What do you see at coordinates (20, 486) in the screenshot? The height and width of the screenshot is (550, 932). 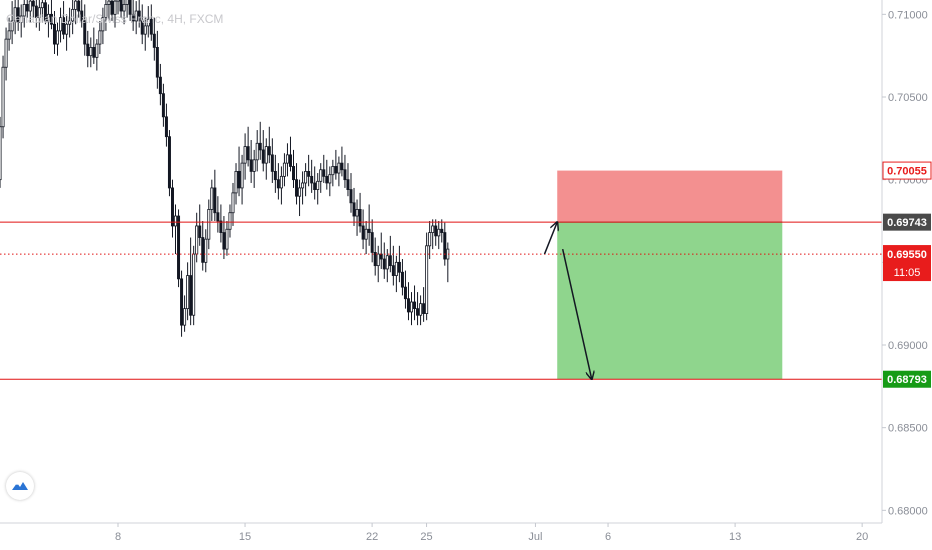 I see `tradingview-logo-icon` at bounding box center [20, 486].